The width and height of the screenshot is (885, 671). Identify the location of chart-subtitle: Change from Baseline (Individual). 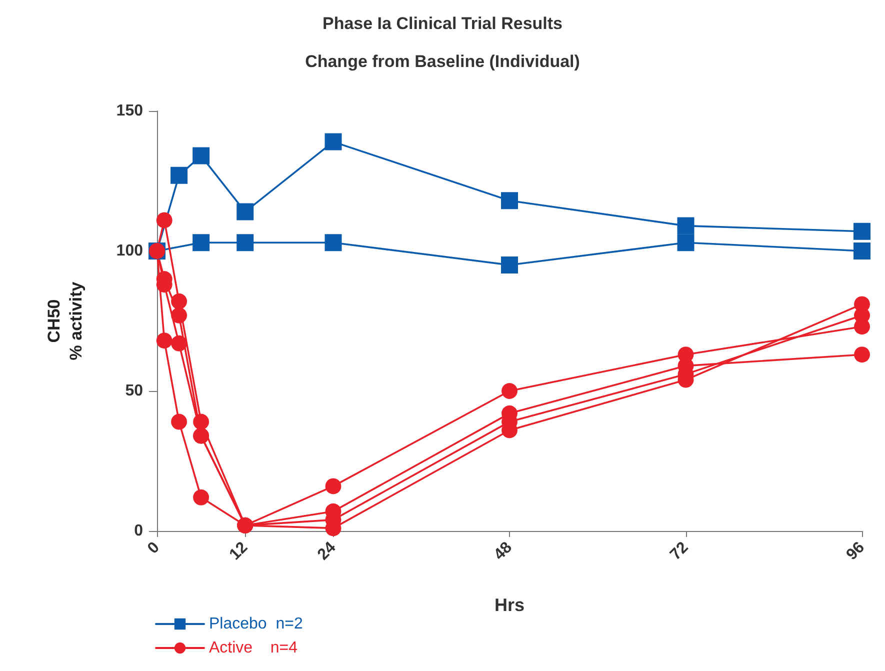
(442, 61).